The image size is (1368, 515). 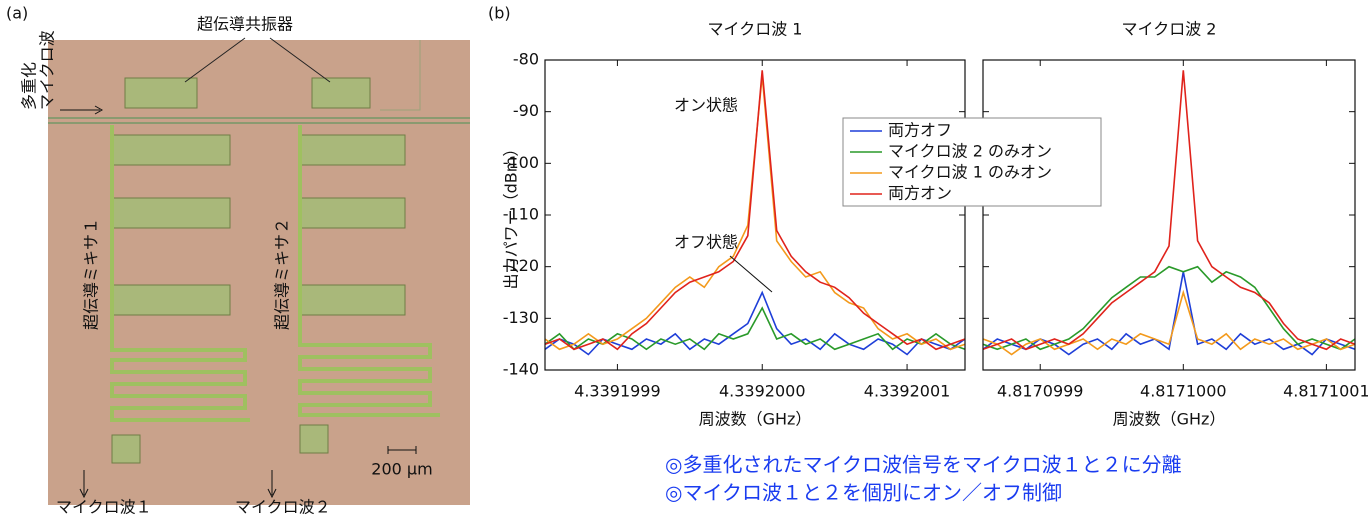 I want to click on chart-title: マイクロ波 2, so click(x=1169, y=29).